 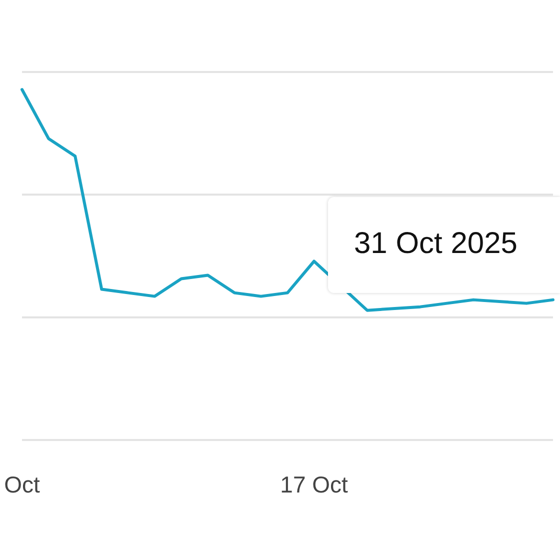 What do you see at coordinates (314, 484) in the screenshot?
I see `x-tick-label: 17 Oct` at bounding box center [314, 484].